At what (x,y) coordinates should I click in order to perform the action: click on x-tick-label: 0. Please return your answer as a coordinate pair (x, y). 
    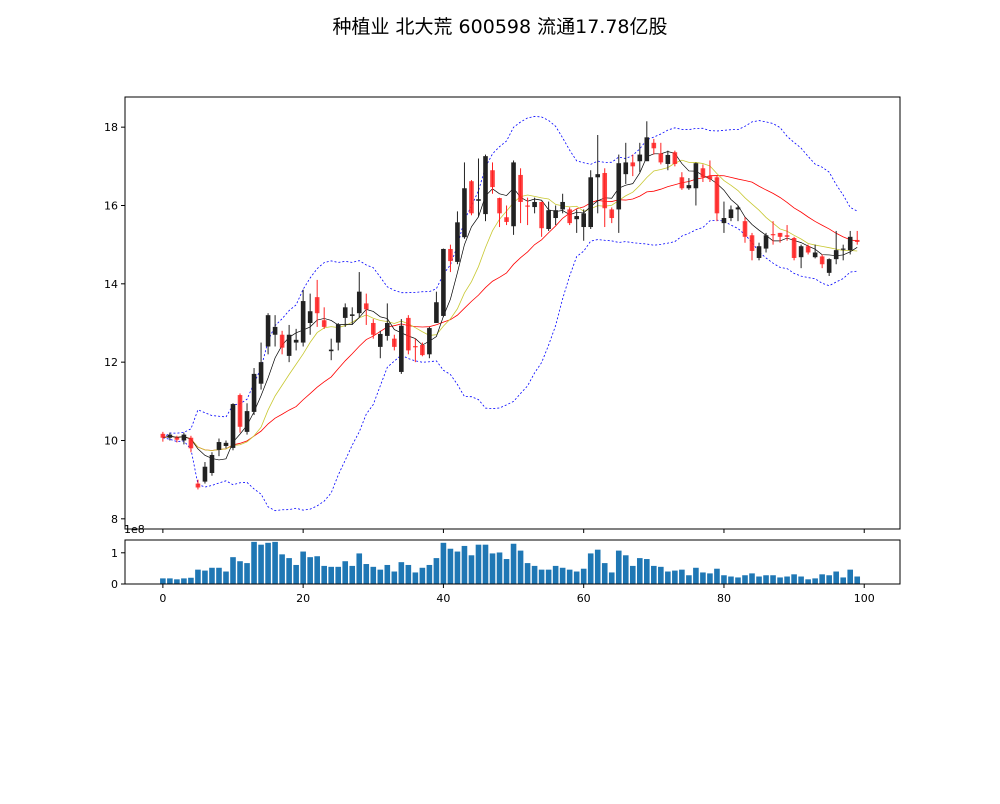
    Looking at the image, I should click on (162, 598).